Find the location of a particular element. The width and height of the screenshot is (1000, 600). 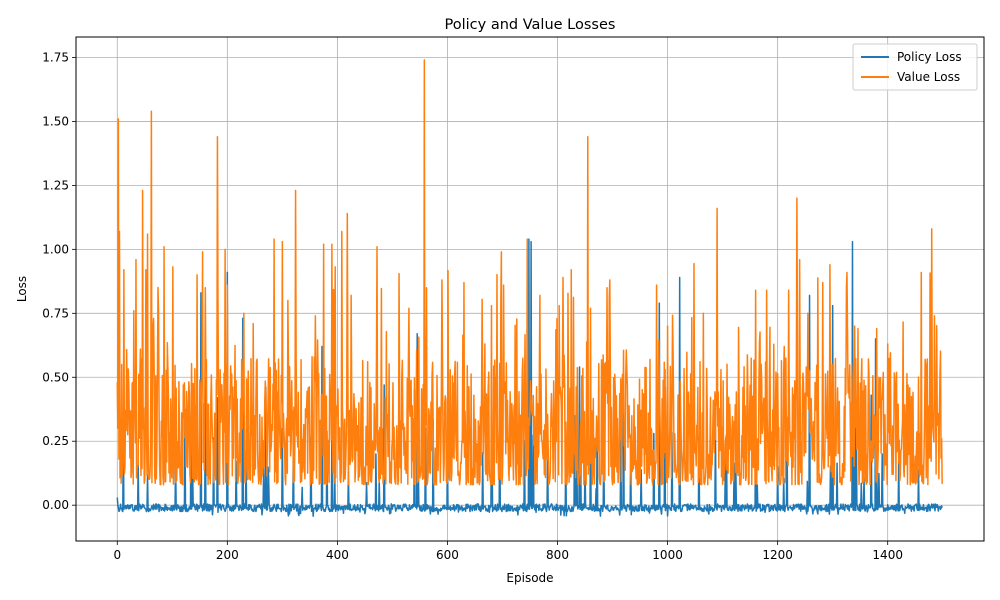

y-tick-label: 0.50 is located at coordinates (55, 377).